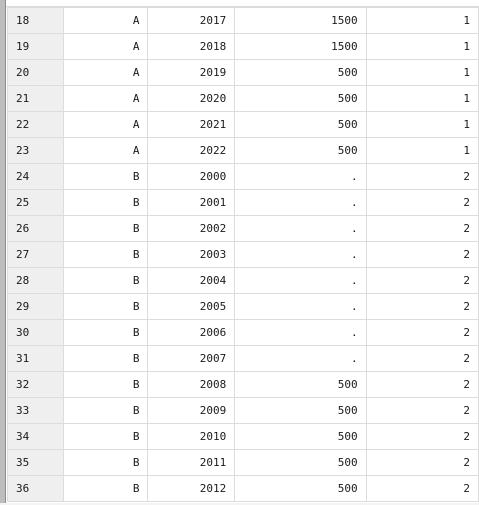 Image resolution: width=479 pixels, height=505 pixels. Describe the element at coordinates (191, 254) in the screenshot. I see `year-cell: 2003` at that location.